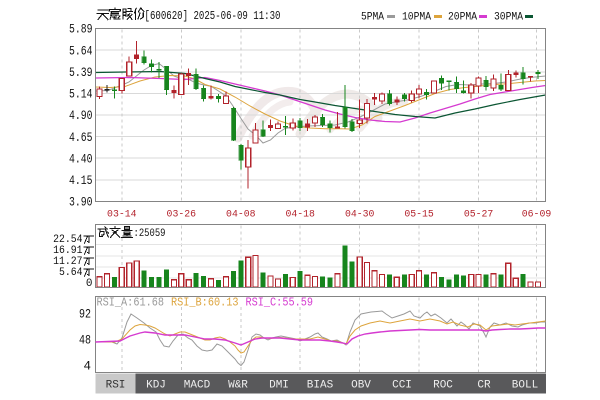 Image resolution: width=600 pixels, height=400 pixels. Describe the element at coordinates (68, 251) in the screenshot. I see `svg-text: 16.91` at that location.